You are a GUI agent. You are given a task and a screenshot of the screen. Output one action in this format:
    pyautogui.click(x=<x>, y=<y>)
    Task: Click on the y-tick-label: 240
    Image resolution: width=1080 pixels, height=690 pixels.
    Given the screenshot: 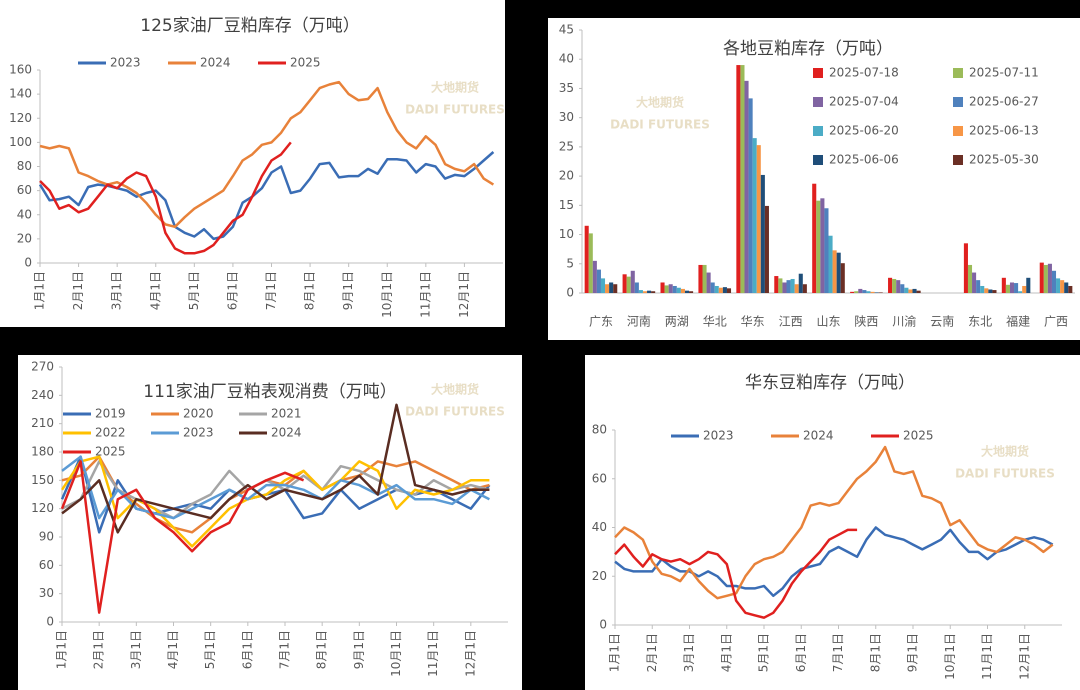 What is the action you would take?
    pyautogui.click(x=42, y=395)
    